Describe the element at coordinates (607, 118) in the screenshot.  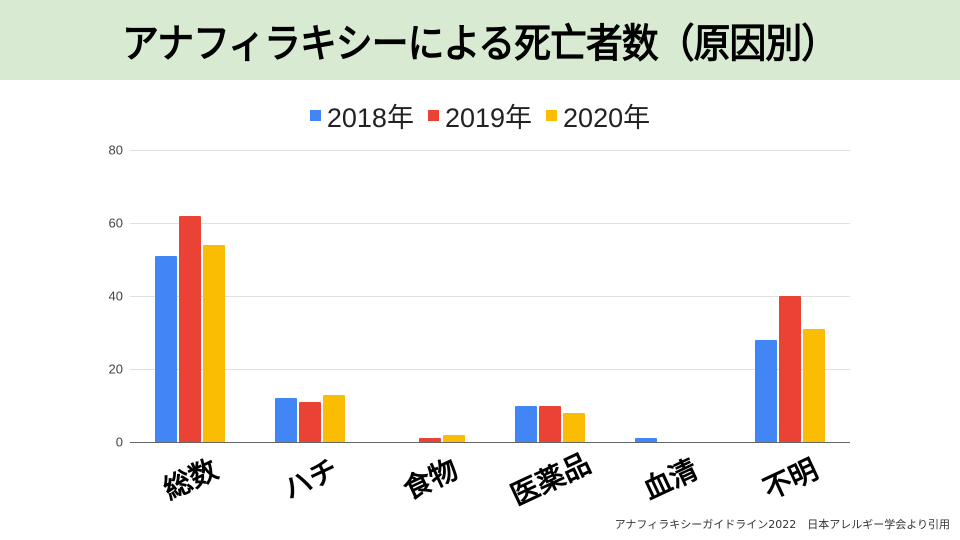
I see `legend-label: 2020年` at that location.